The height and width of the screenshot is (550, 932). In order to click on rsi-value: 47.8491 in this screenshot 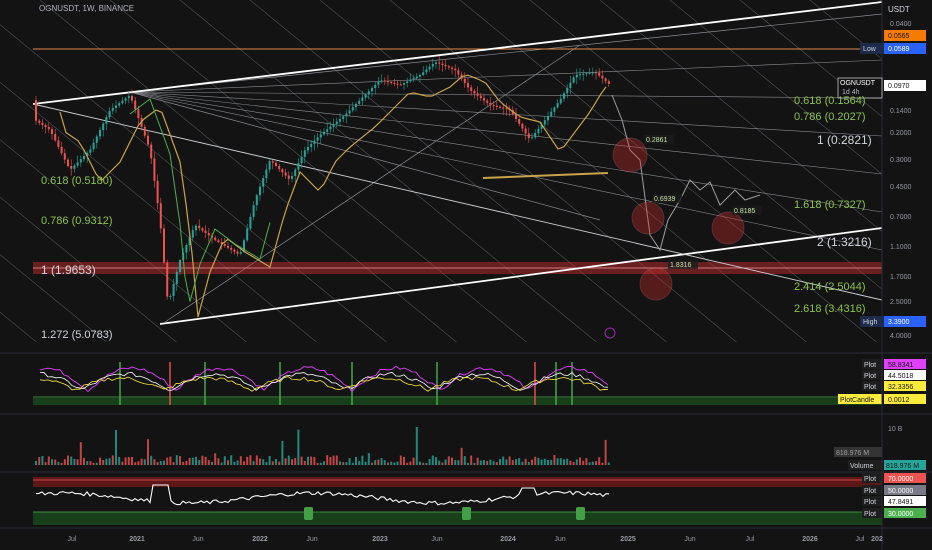, I will do `click(900, 502)`.